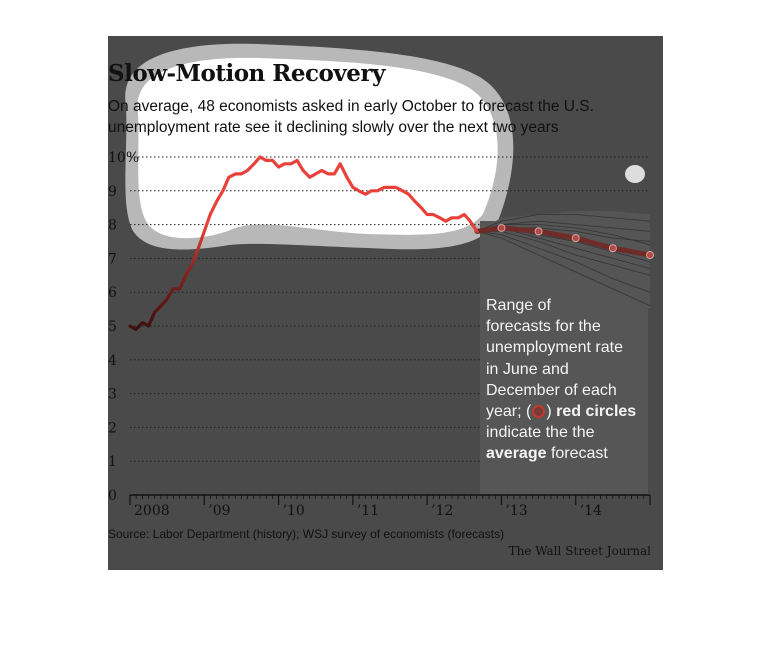  Describe the element at coordinates (540, 433) in the screenshot. I see `annotation-line: indicate the the` at that location.